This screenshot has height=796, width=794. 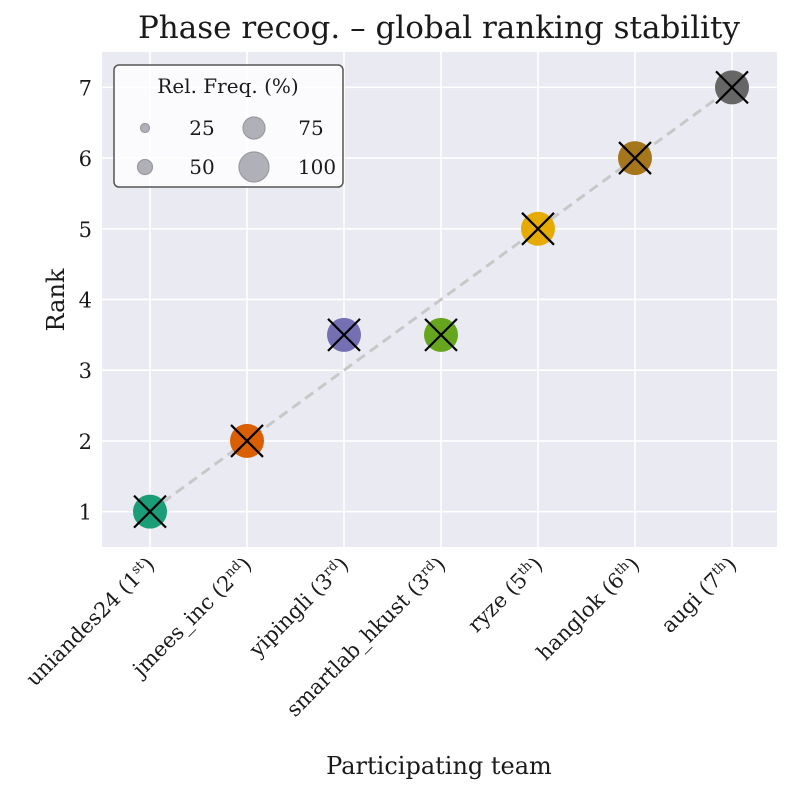 What do you see at coordinates (699, 595) in the screenshot?
I see `x-tick-label-augi: augi (7th)` at bounding box center [699, 595].